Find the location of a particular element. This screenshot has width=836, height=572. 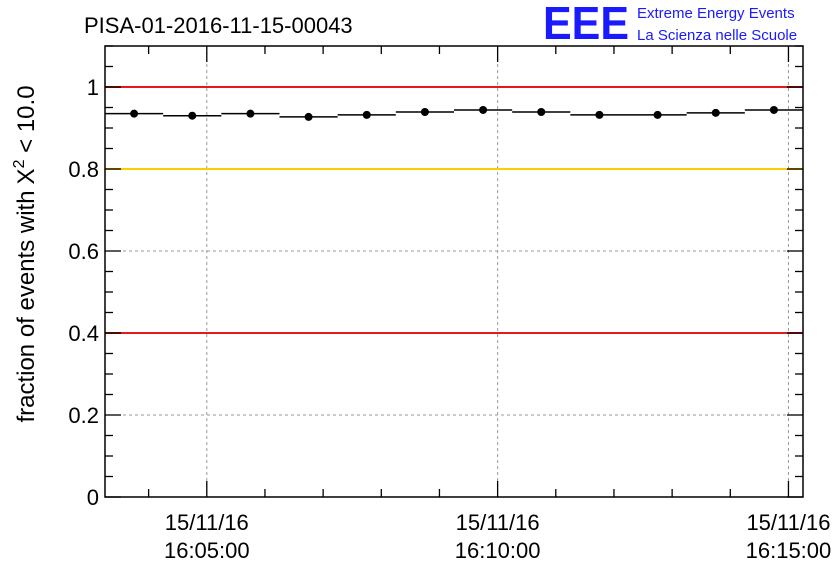

logo-mark: EEE is located at coordinates (586, 24).